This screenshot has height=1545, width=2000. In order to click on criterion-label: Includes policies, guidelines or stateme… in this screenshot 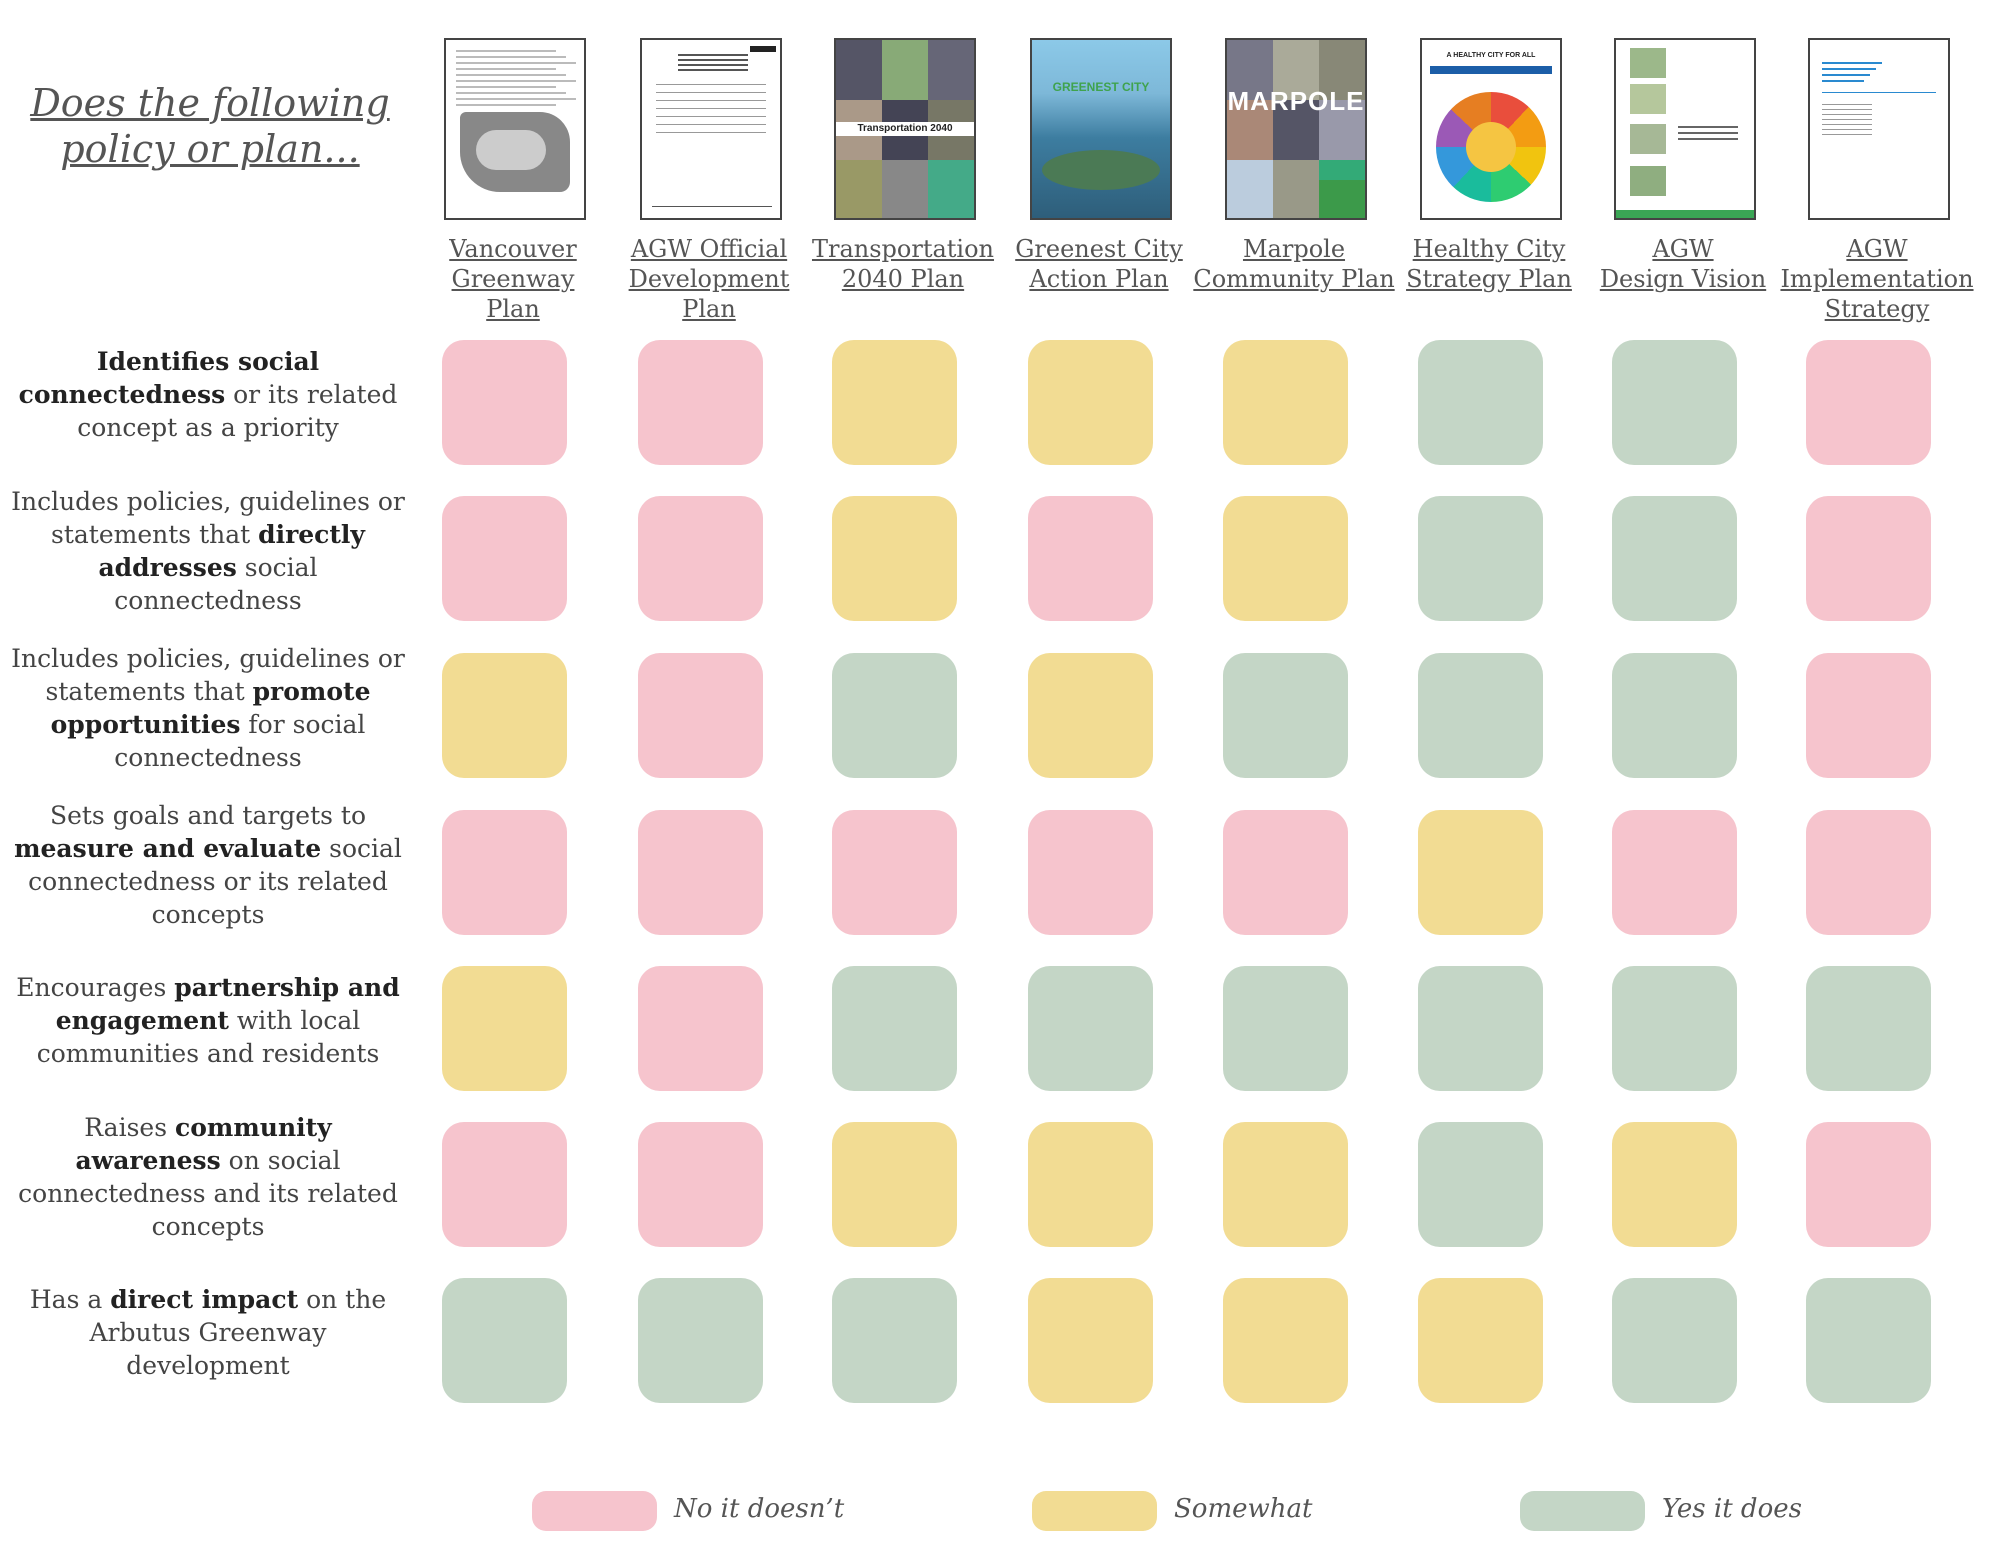, I will do `click(208, 708)`.